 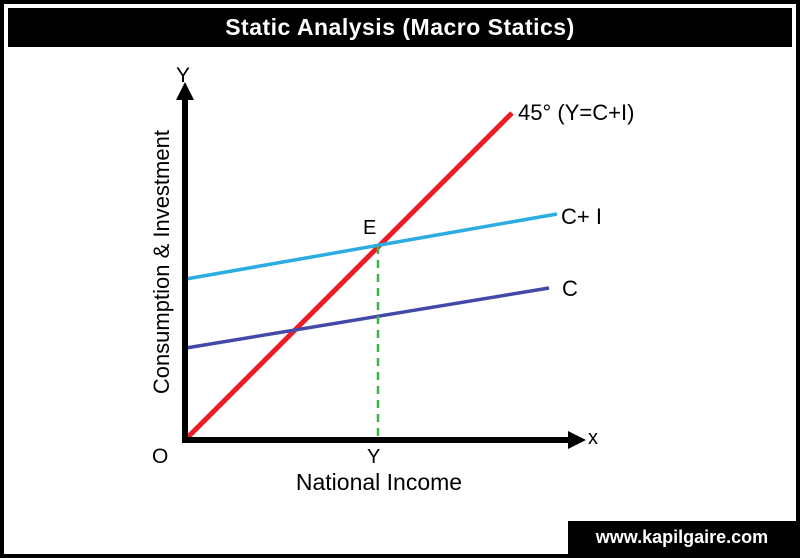 I want to click on watermark-text: www.kapilgaire.com, so click(x=682, y=537).